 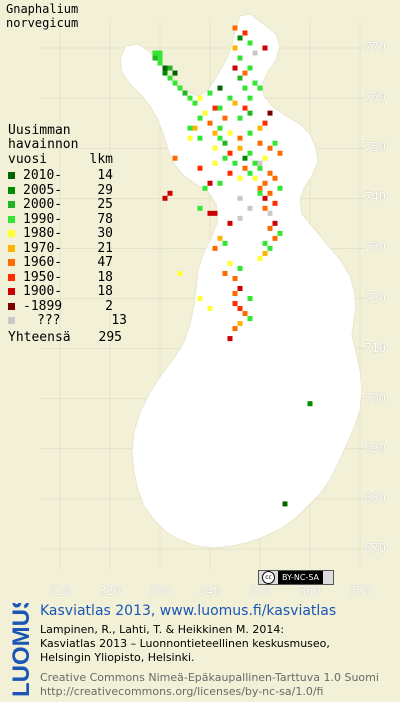 I want to click on legend-col-period: vuosi, so click(x=28, y=159).